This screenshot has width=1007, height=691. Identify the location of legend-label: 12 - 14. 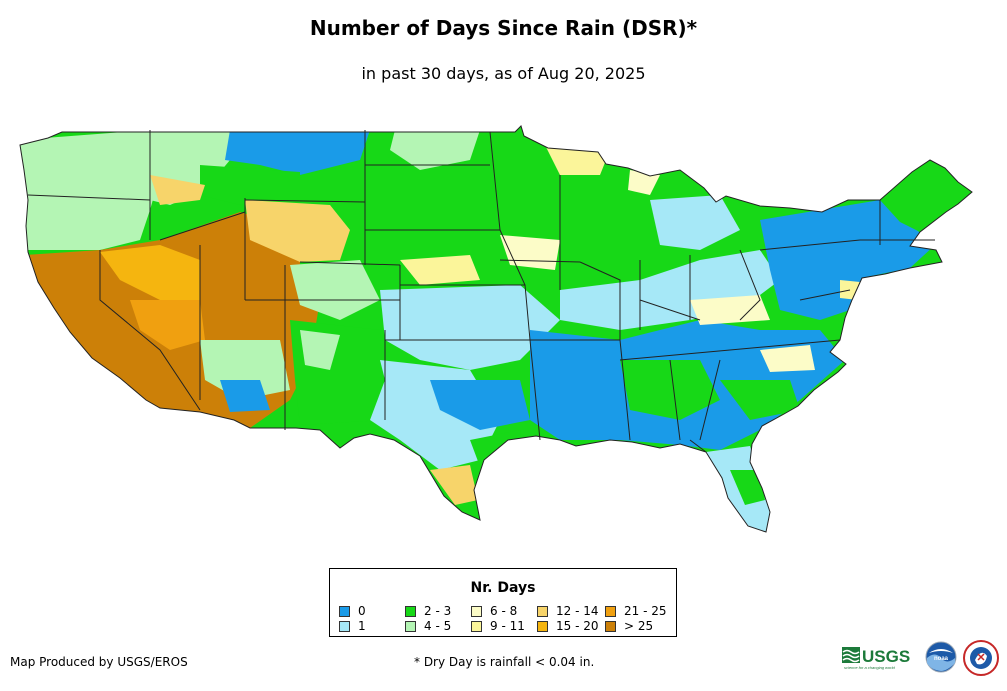
(577, 611).